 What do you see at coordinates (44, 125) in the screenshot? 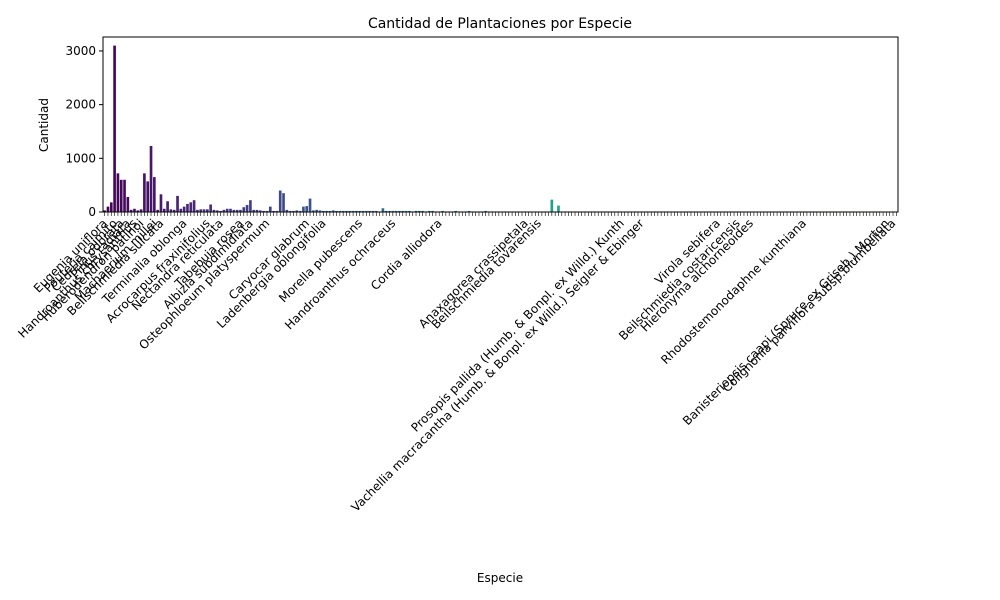
I see `y-axis-label: Cantidad` at bounding box center [44, 125].